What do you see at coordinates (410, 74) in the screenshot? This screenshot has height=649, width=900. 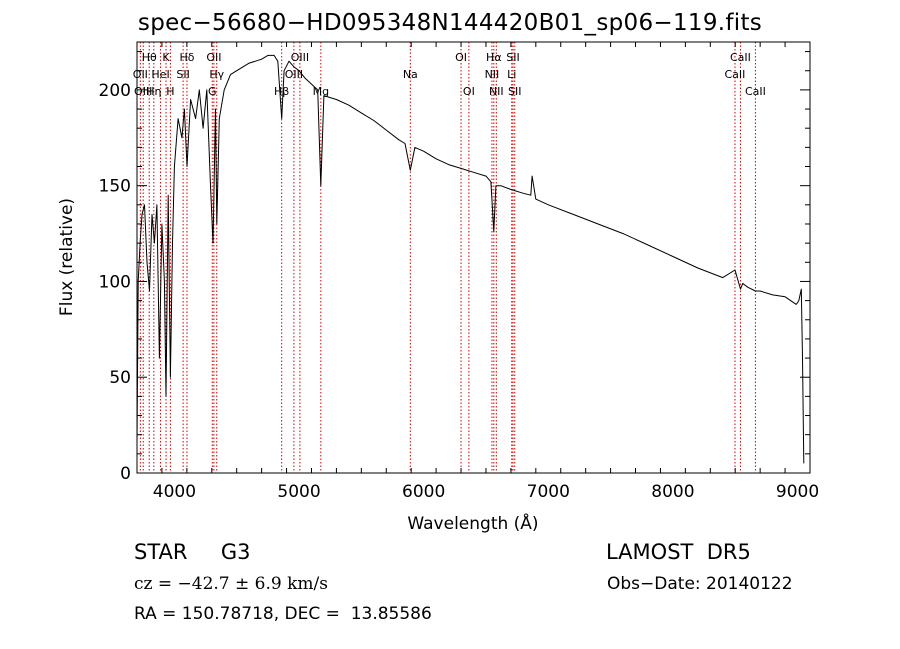 I see `line-marker-label: Na` at bounding box center [410, 74].